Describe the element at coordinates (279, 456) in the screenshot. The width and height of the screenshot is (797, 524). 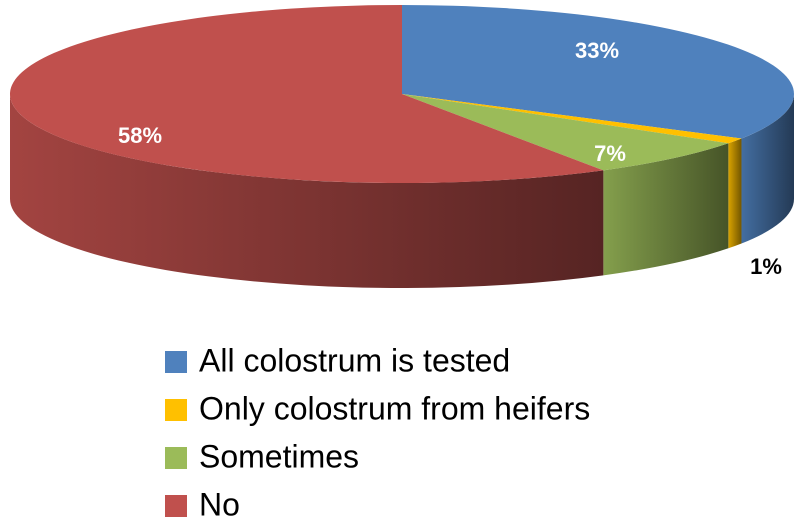
I see `legend-label: Sometimes` at that location.